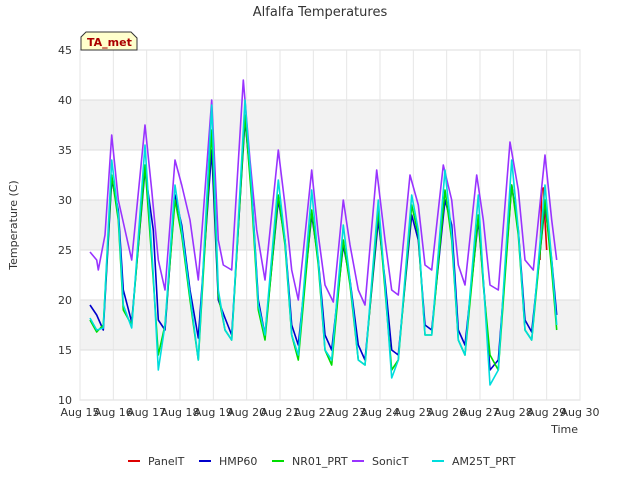 This screenshot has height=480, width=640. I want to click on legend-label: PanelT, so click(166, 461).